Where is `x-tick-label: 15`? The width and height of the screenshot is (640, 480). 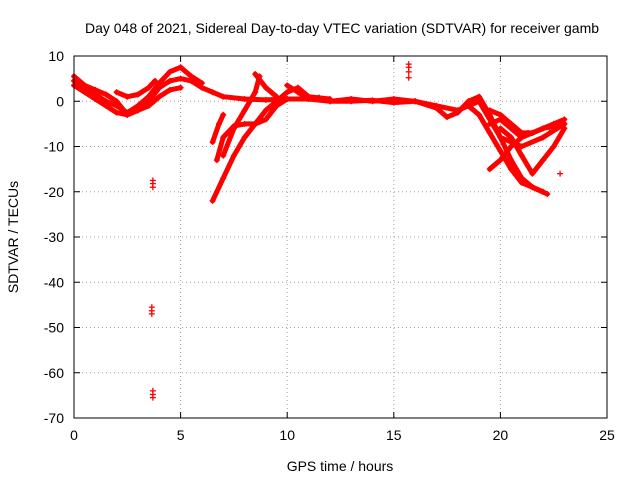 x-tick-label: 15 is located at coordinates (394, 435).